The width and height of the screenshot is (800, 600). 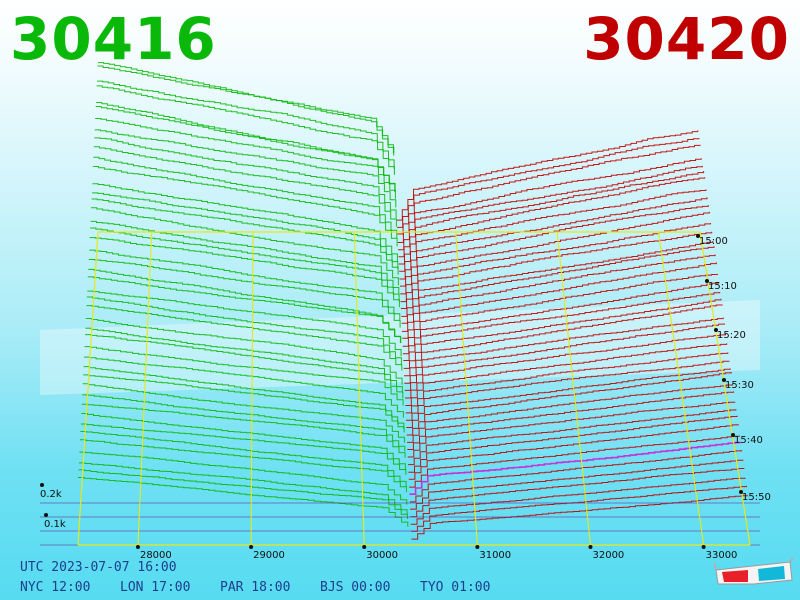 What do you see at coordinates (686, 39) in the screenshot?
I see `ask-price: 30420` at bounding box center [686, 39].